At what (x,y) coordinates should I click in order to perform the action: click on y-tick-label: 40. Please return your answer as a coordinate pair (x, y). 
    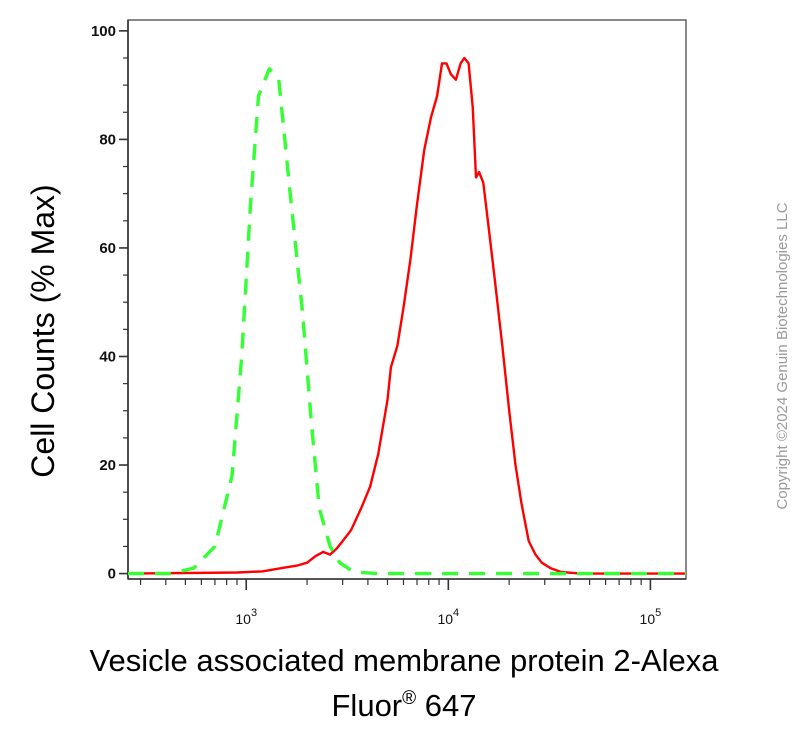
    Looking at the image, I should click on (107, 356).